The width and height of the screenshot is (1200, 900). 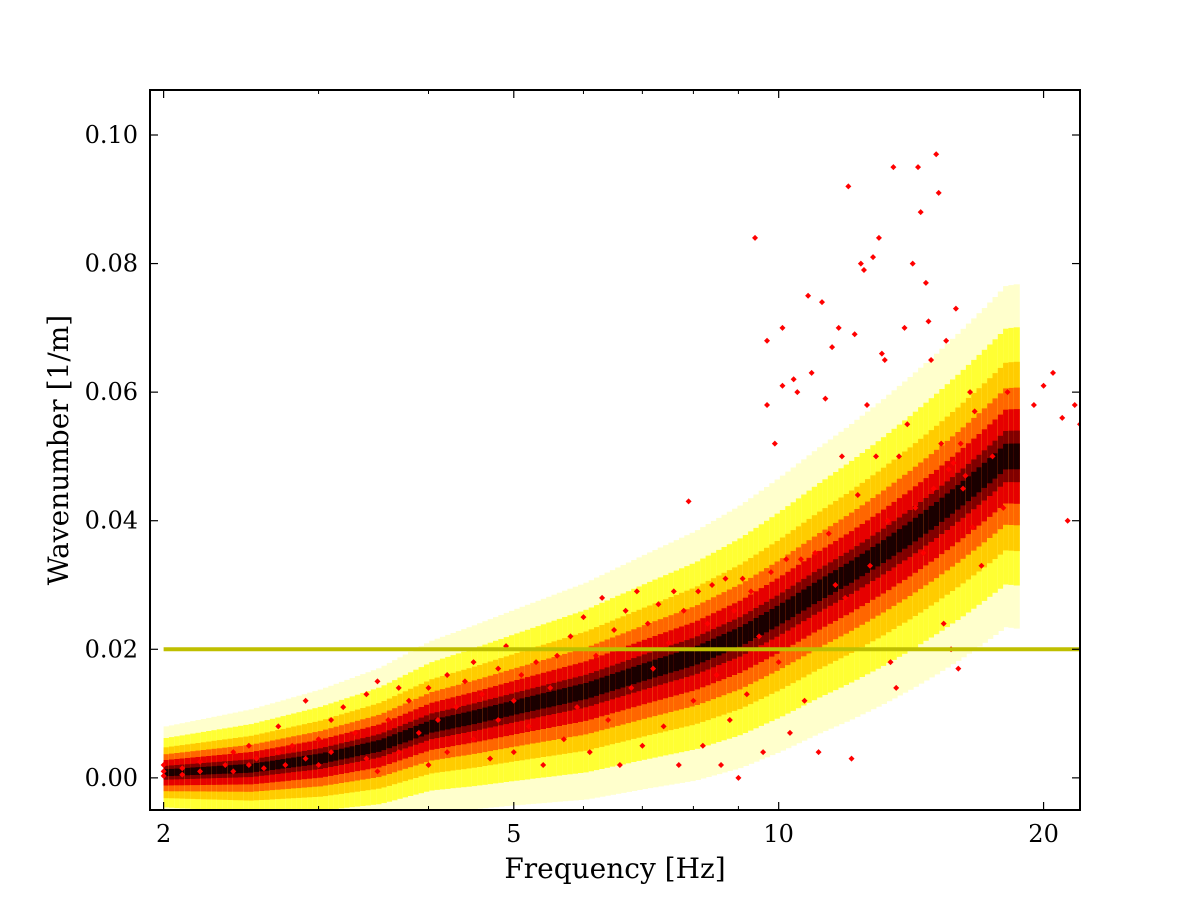 I want to click on x-tick-label: 5, so click(x=513, y=834).